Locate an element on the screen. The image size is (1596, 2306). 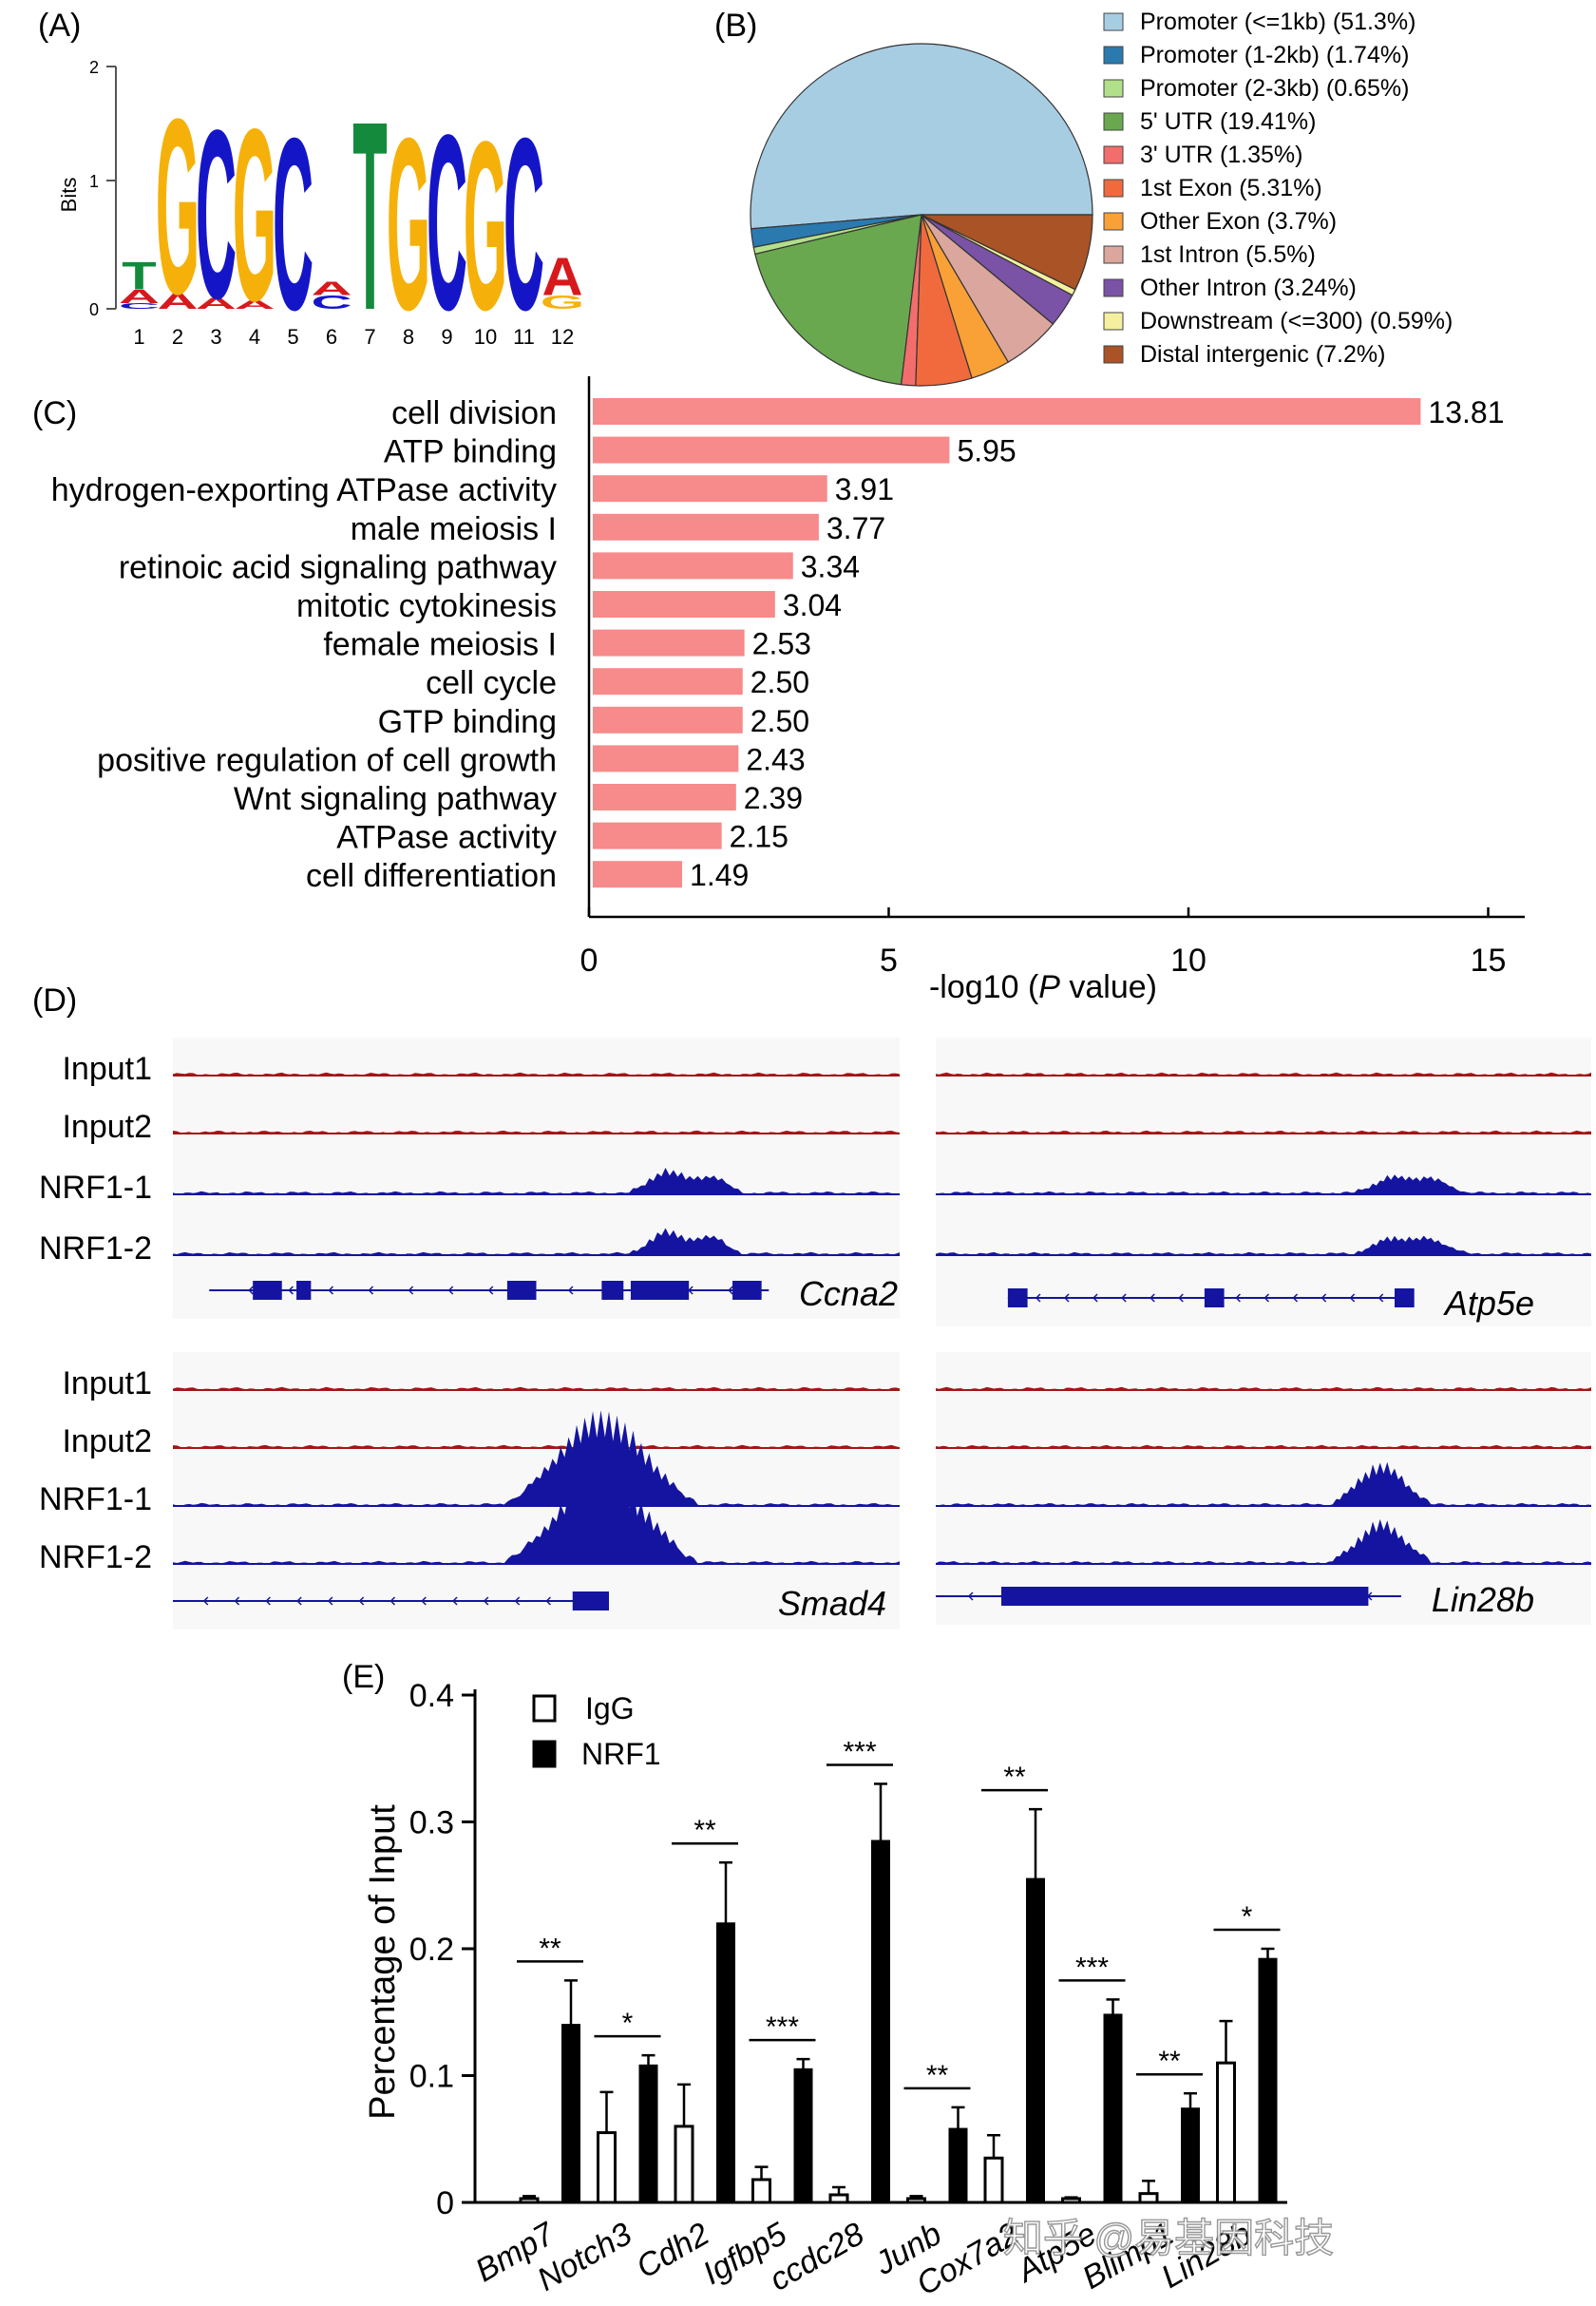
go-category-label: retinoic acid signaling pathway is located at coordinates (338, 567).